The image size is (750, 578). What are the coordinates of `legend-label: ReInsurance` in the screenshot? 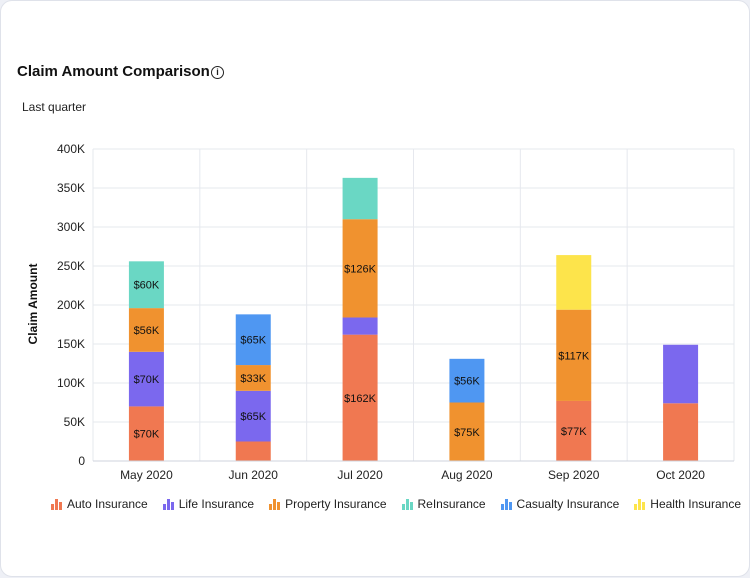 It's located at (451, 504).